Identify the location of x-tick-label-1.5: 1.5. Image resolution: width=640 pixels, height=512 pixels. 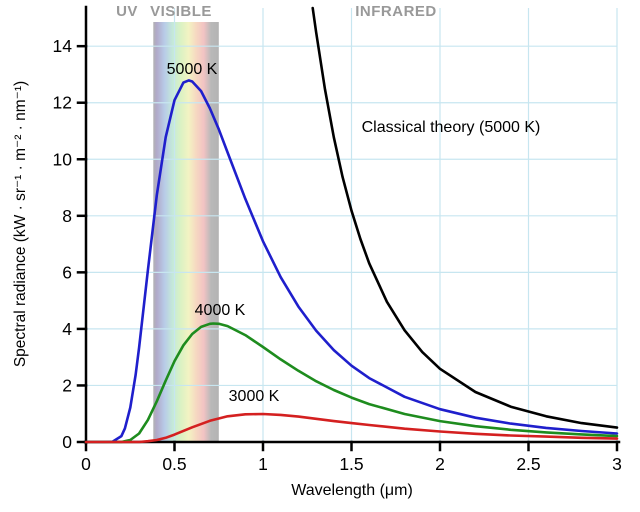
(351, 464).